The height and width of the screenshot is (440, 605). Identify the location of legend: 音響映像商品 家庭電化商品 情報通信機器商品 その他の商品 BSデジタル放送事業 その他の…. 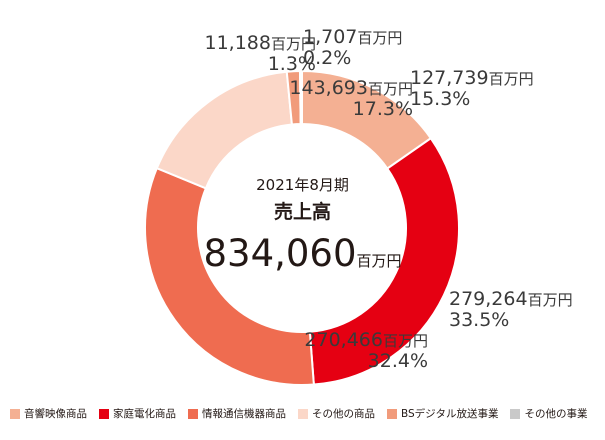
(307, 413).